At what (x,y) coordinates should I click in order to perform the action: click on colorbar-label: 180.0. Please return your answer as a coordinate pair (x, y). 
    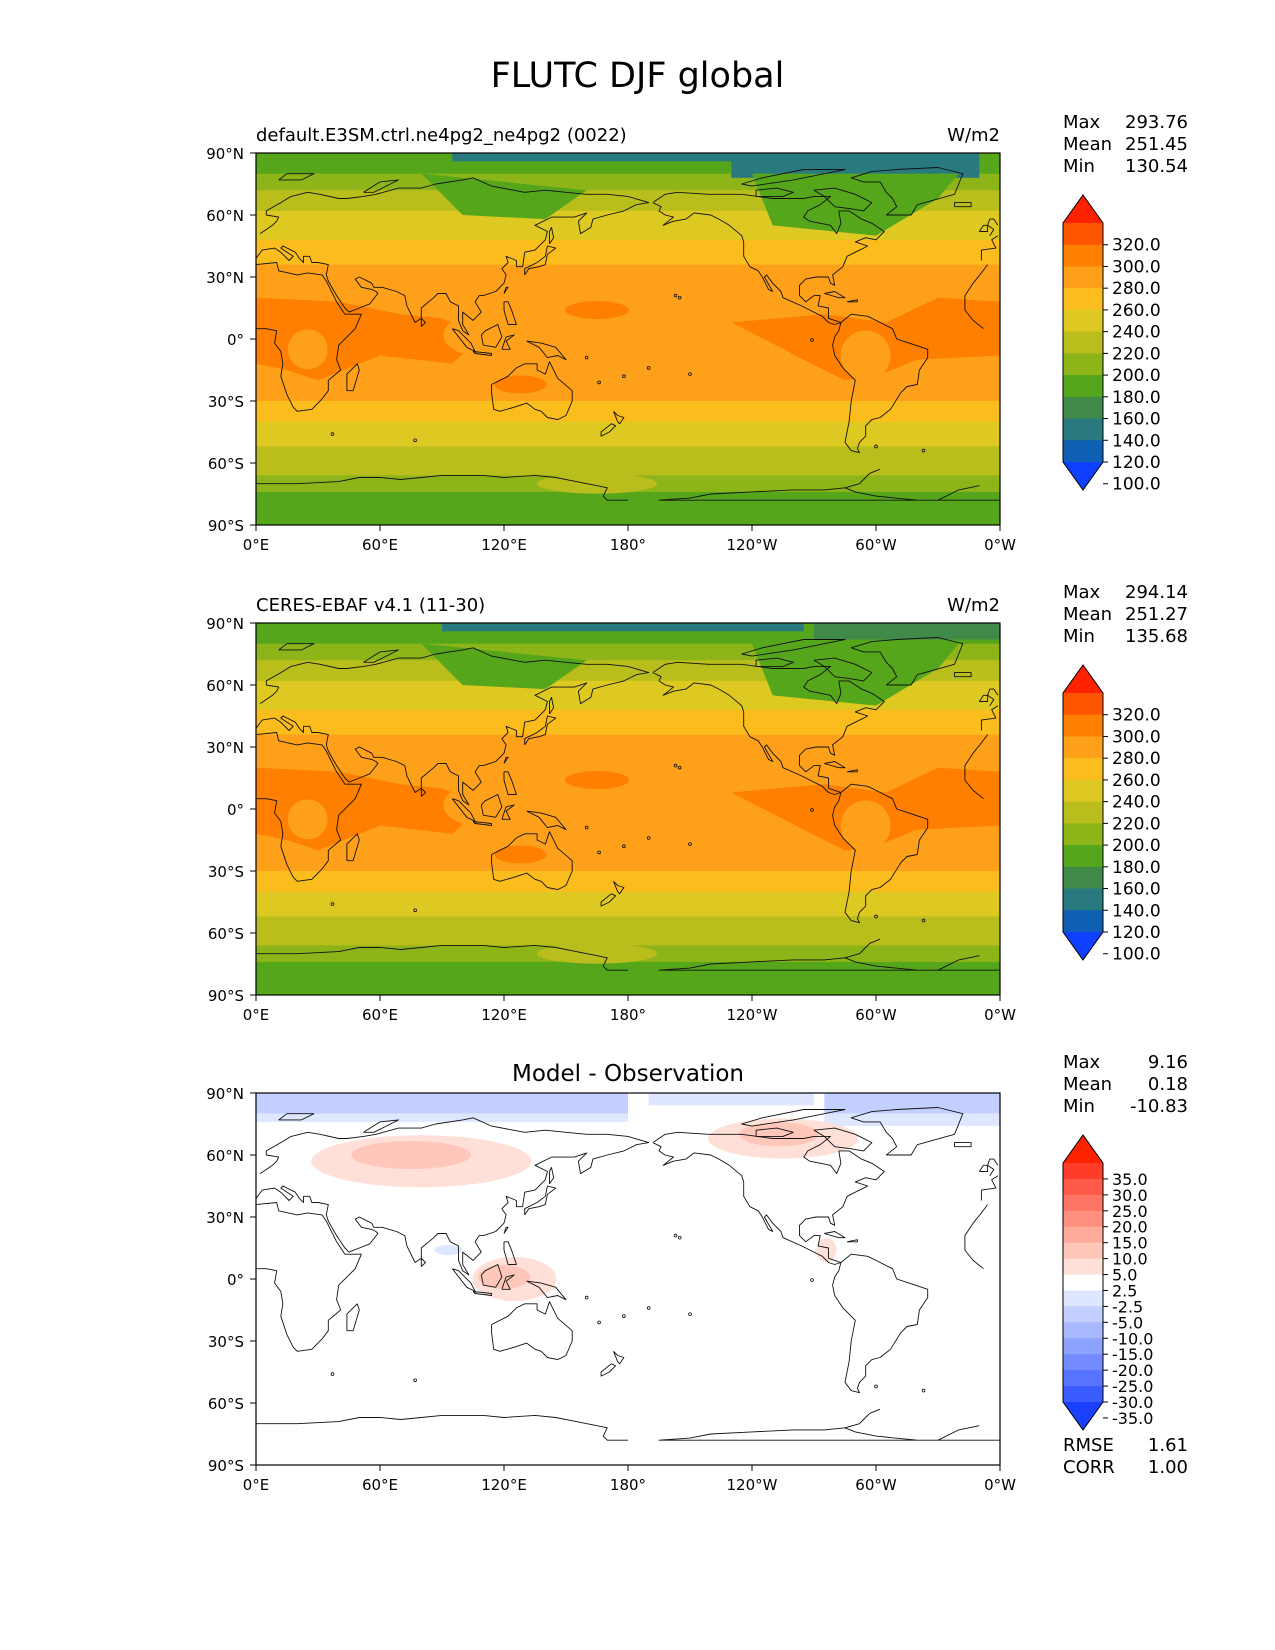
    Looking at the image, I should click on (1136, 868).